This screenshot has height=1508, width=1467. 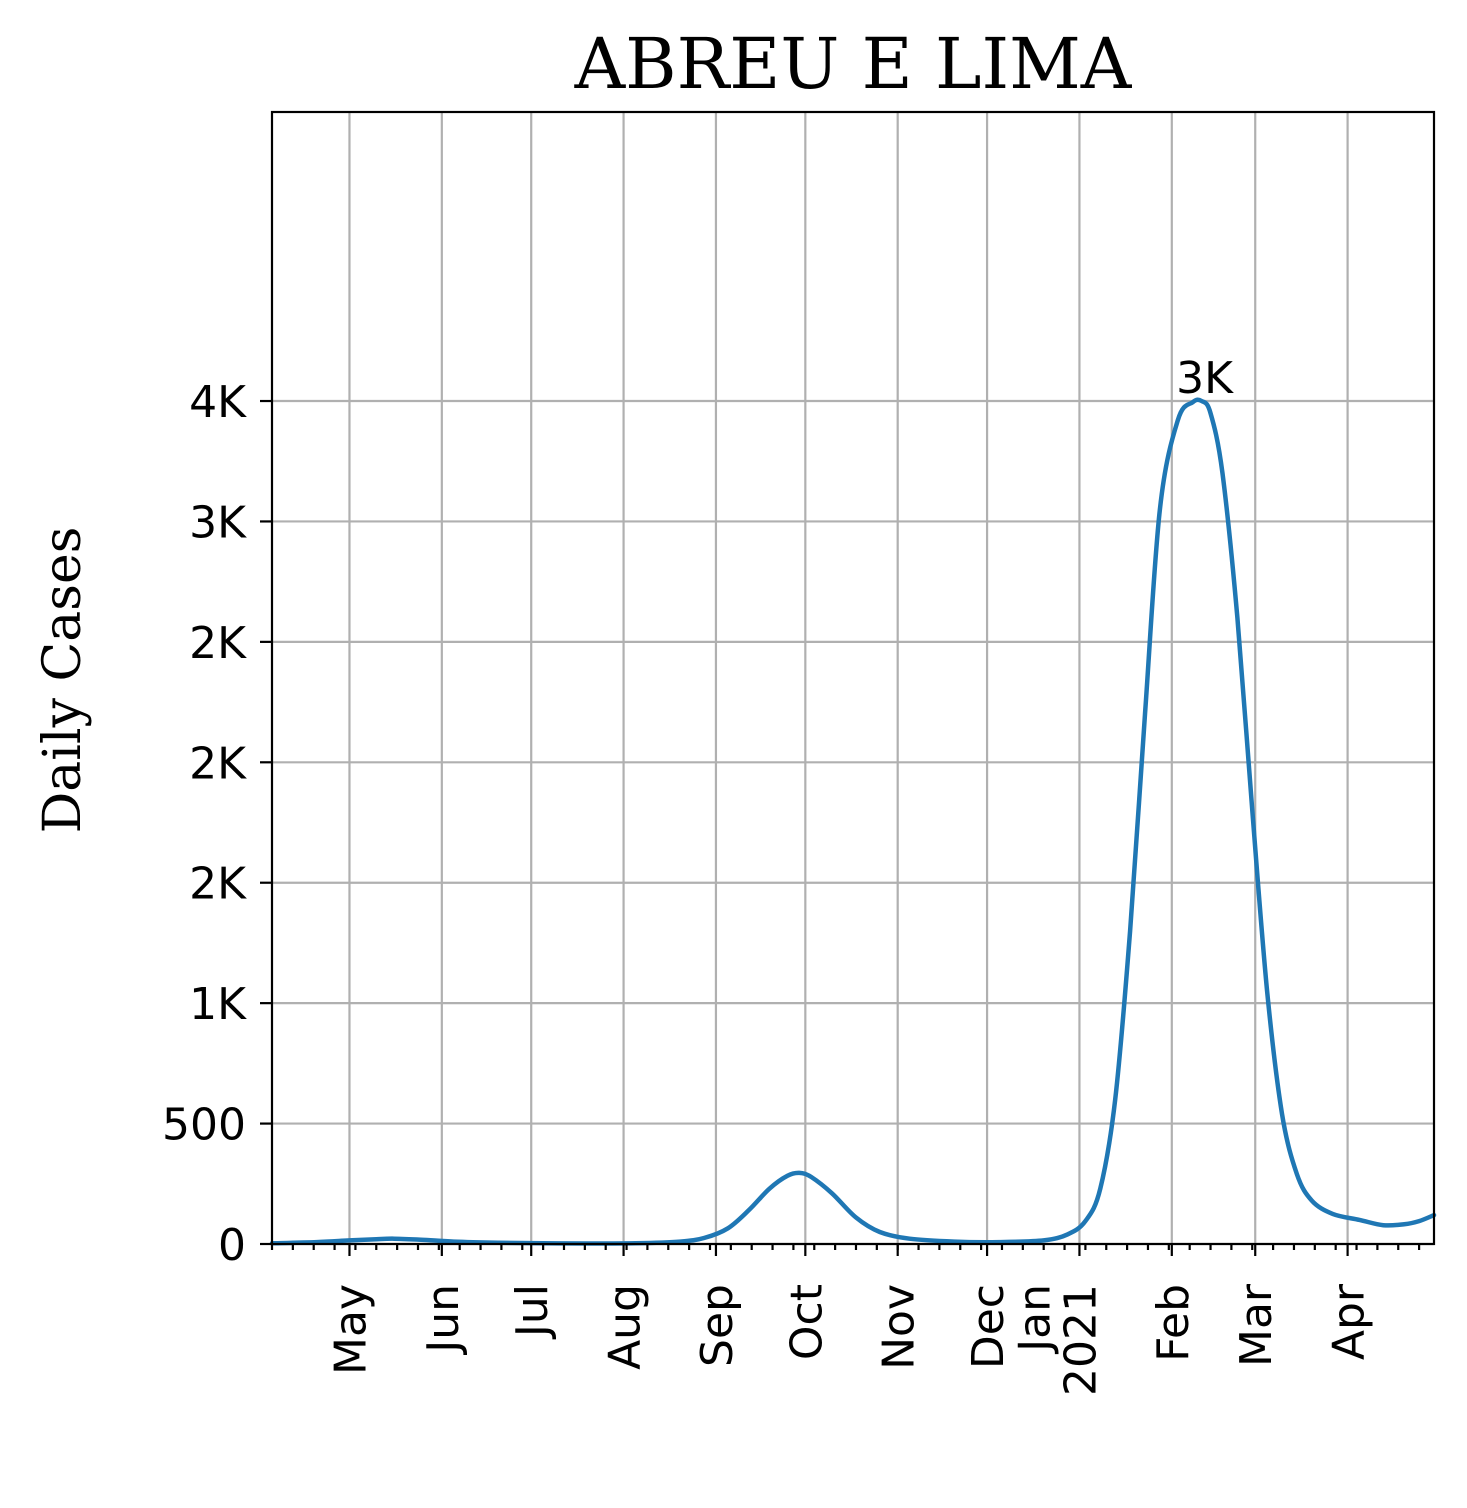 What do you see at coordinates (532, 1312) in the screenshot?
I see `x-tick-label: Jul` at bounding box center [532, 1312].